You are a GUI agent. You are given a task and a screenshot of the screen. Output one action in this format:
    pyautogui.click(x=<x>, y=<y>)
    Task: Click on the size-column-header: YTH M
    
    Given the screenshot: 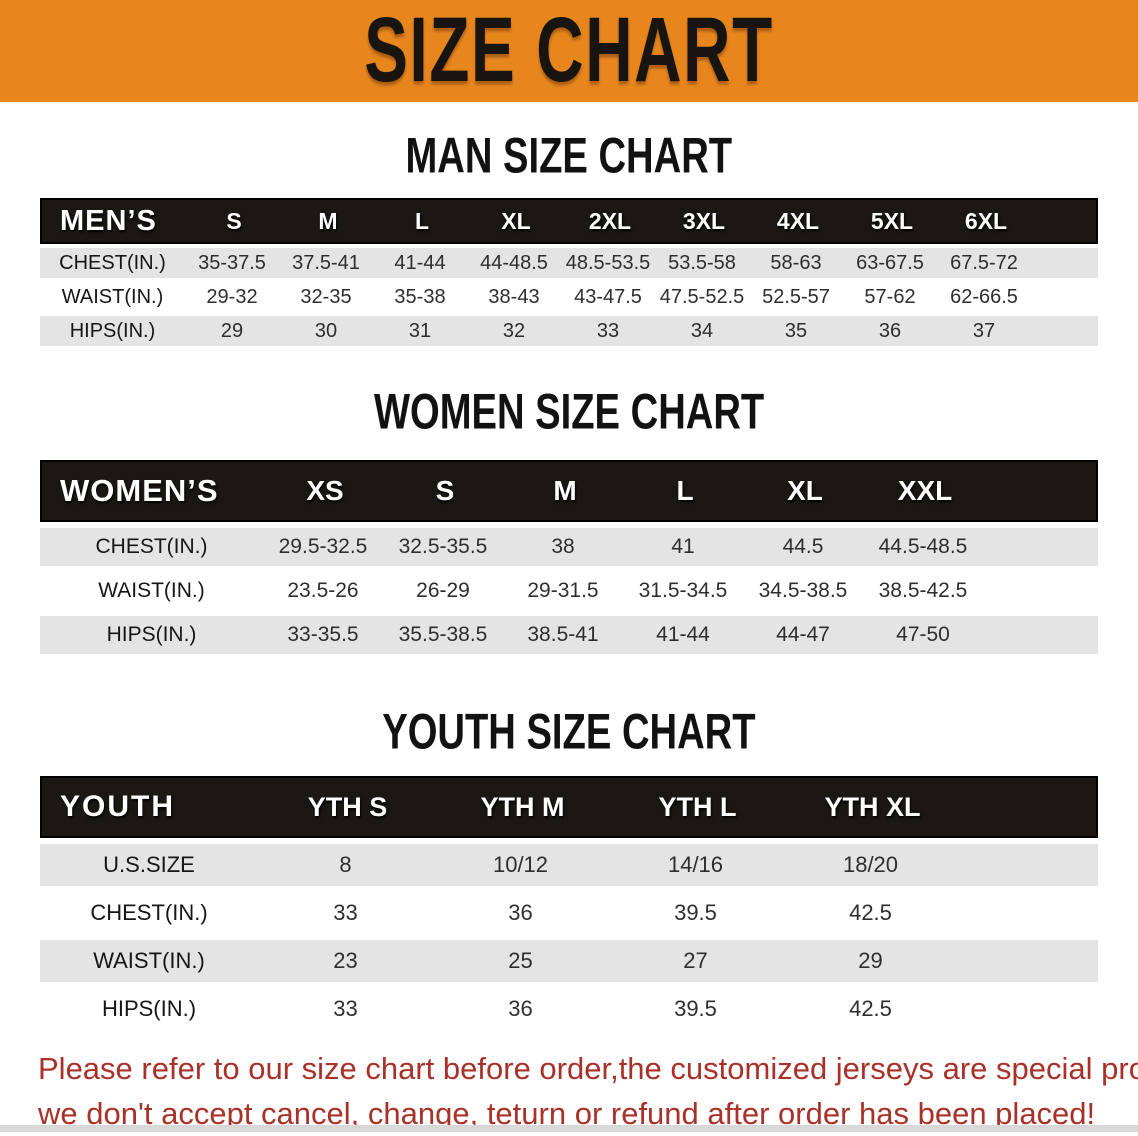 What is the action you would take?
    pyautogui.click(x=522, y=806)
    